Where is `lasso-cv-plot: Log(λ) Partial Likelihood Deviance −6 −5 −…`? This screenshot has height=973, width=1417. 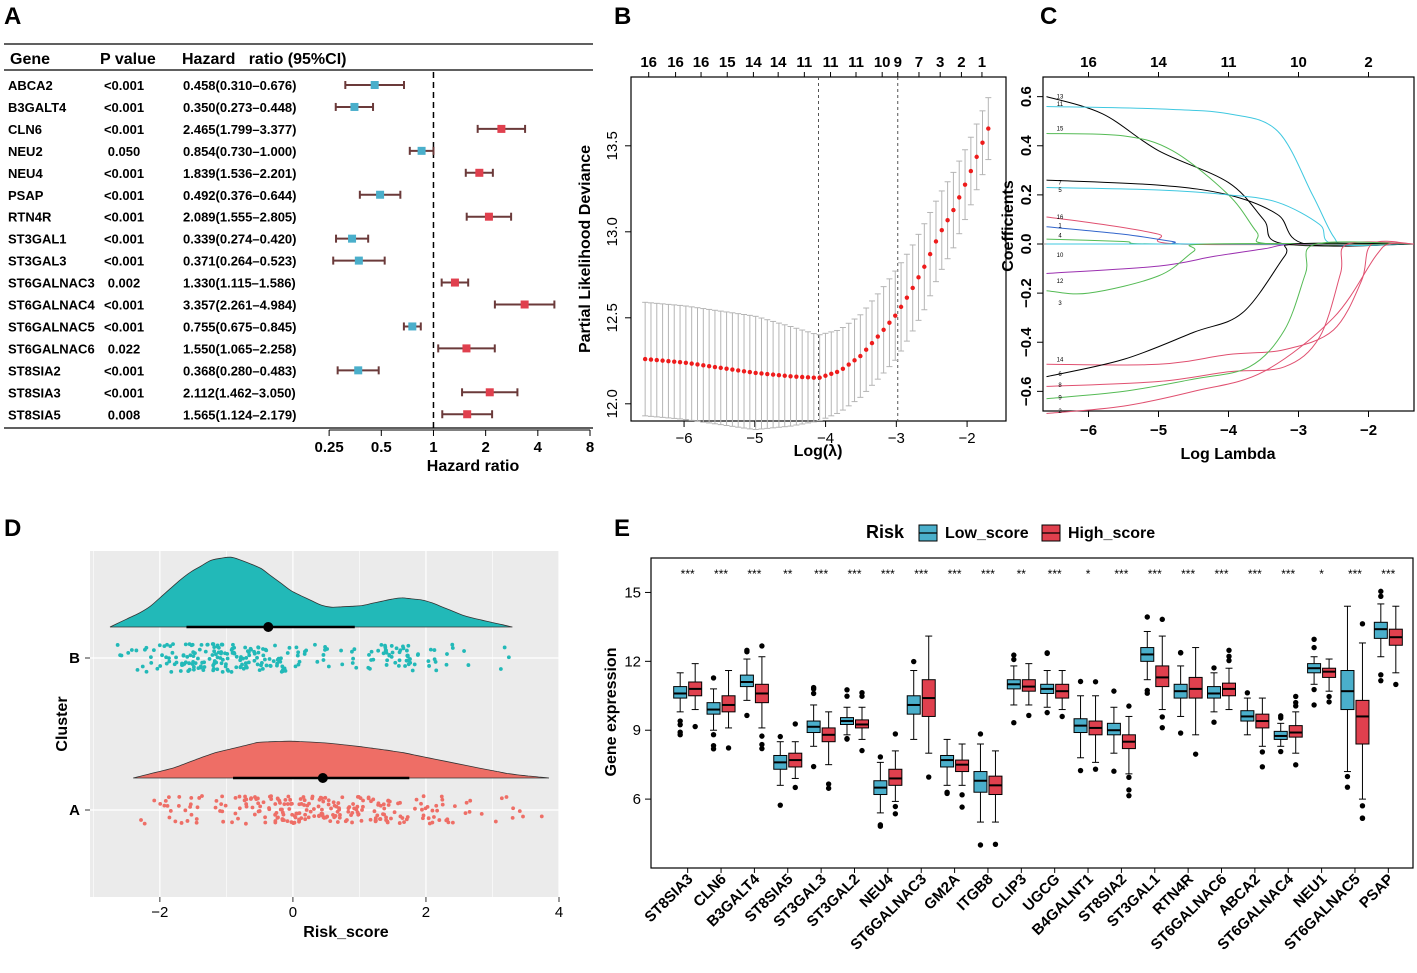
lasso-cv-plot: Log(λ) Partial Likelihood Deviance −6 −5 −… is located at coordinates (792, 257).